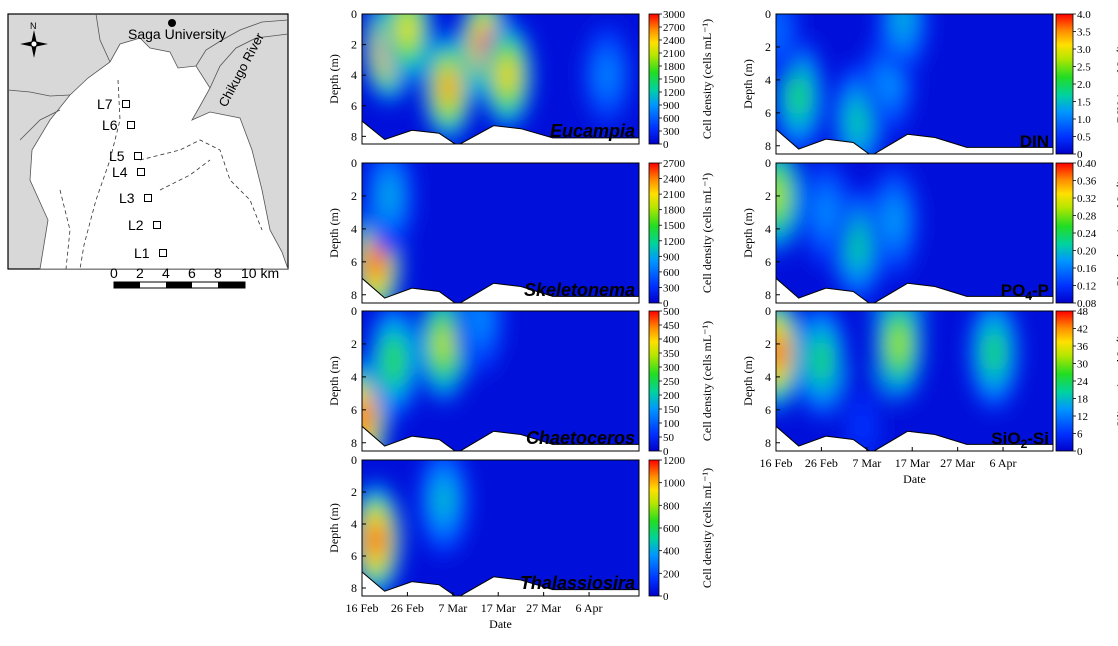 Image resolution: width=1118 pixels, height=646 pixels. What do you see at coordinates (1013, 290) in the screenshot?
I see `panel-label-main: PO` at bounding box center [1013, 290].